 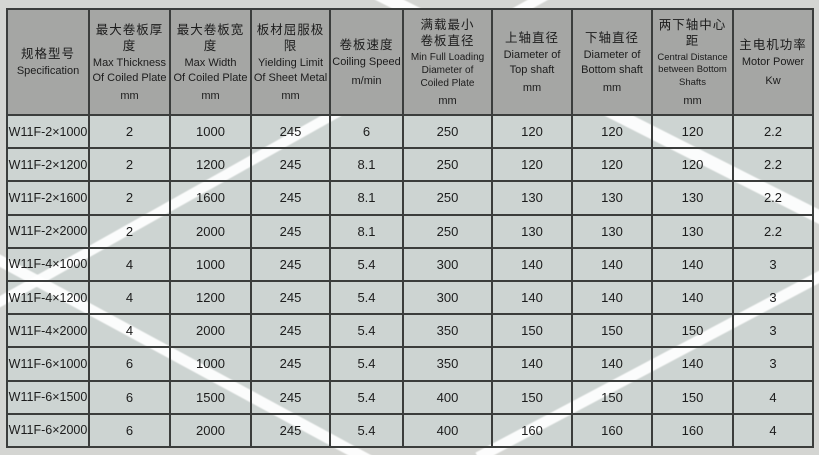 I want to click on col-header-zh: 板材屈服极限, so click(x=290, y=38).